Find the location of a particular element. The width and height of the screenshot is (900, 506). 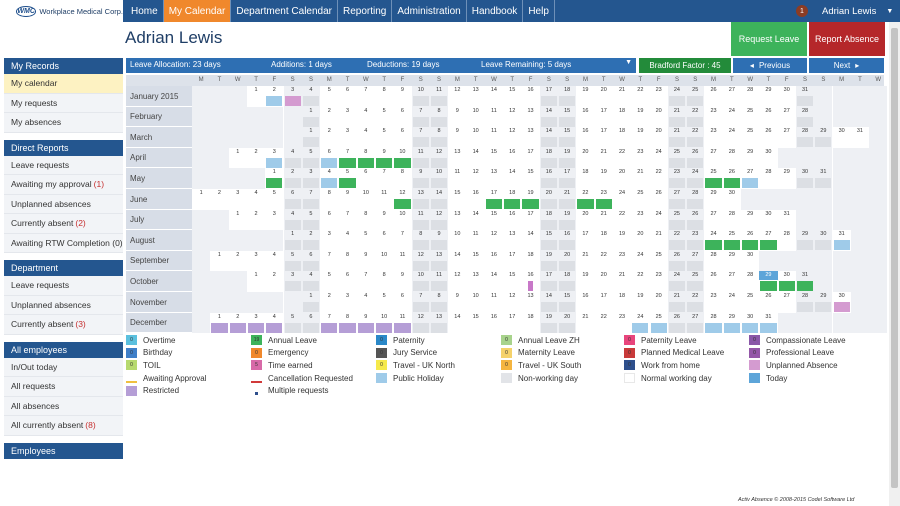

chevron-down-icon: ▼ is located at coordinates (628, 62).